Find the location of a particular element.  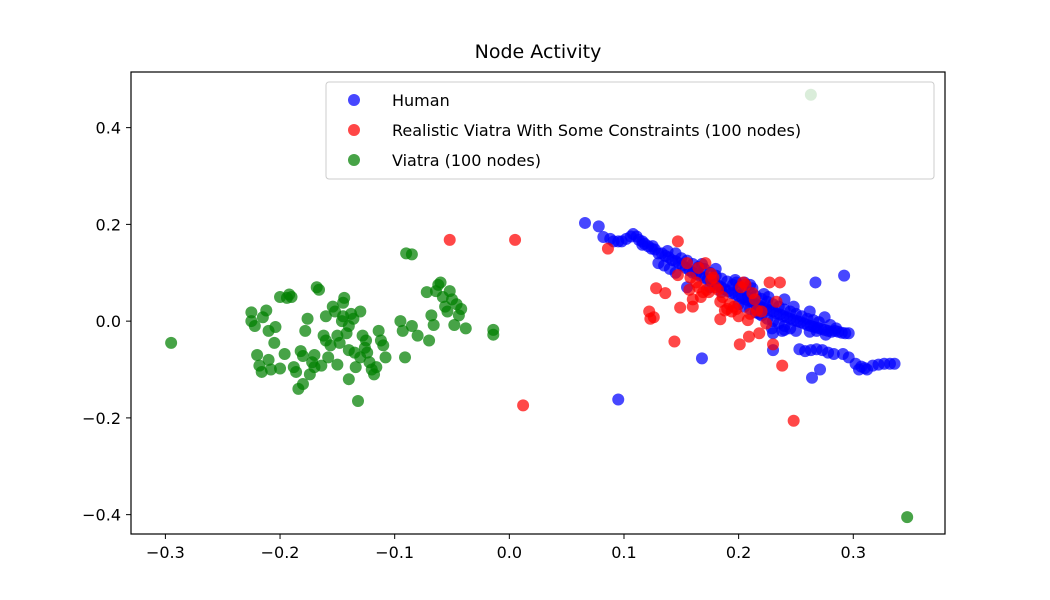

x-tick-label: 0.2 is located at coordinates (738, 552).